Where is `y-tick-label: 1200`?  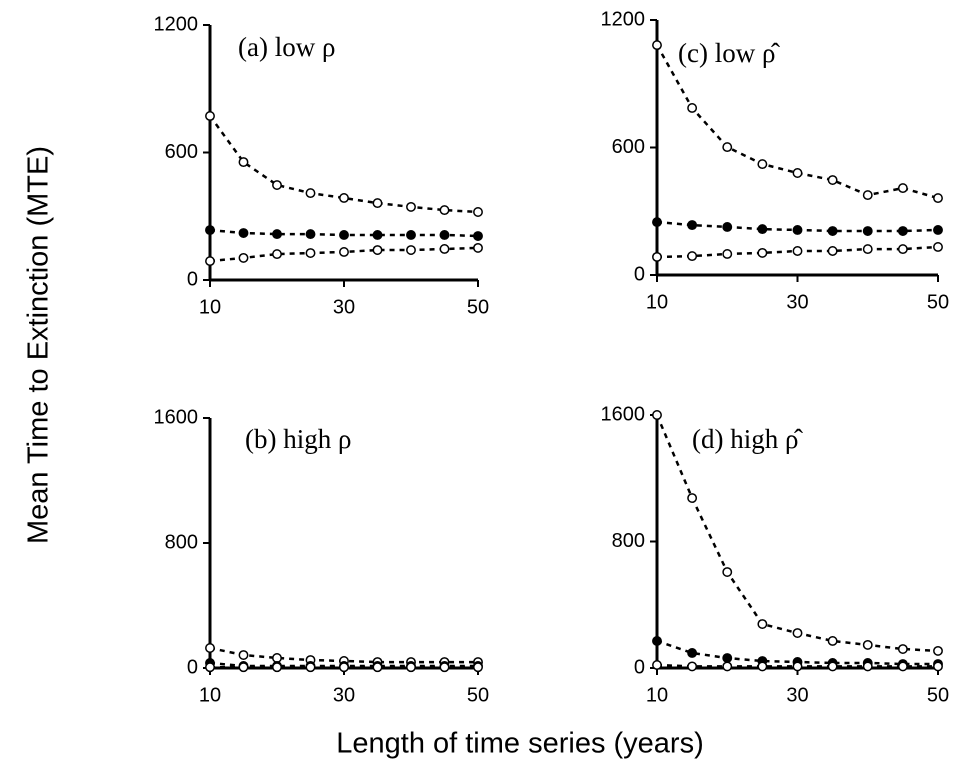 y-tick-label: 1200 is located at coordinates (176, 24).